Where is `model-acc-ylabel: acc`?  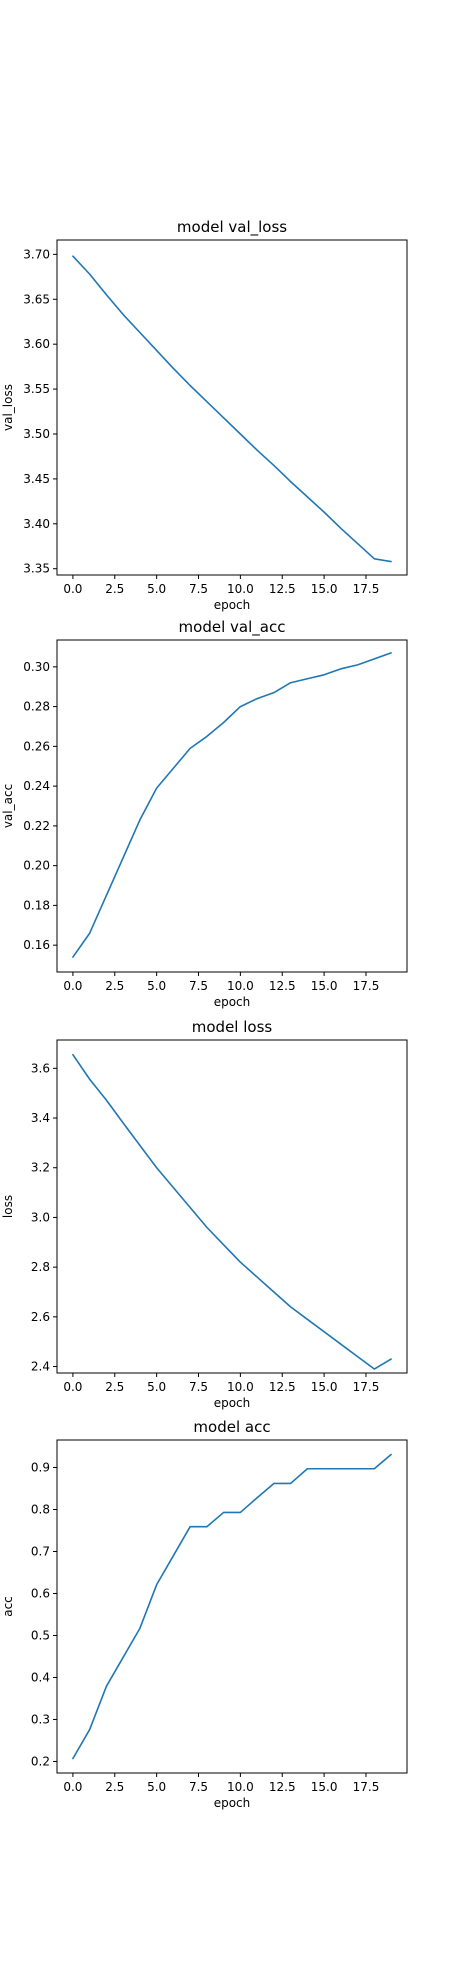
model-acc-ylabel: acc is located at coordinates (8, 1606).